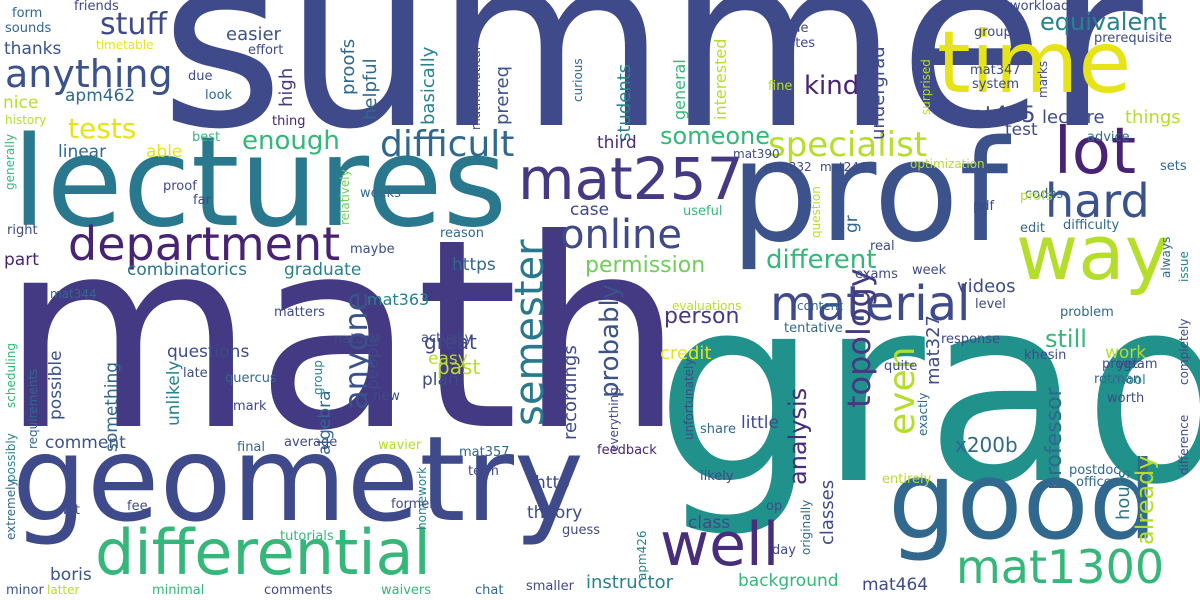  What do you see at coordinates (10, 161) in the screenshot?
I see `word-generally: generally` at bounding box center [10, 161].